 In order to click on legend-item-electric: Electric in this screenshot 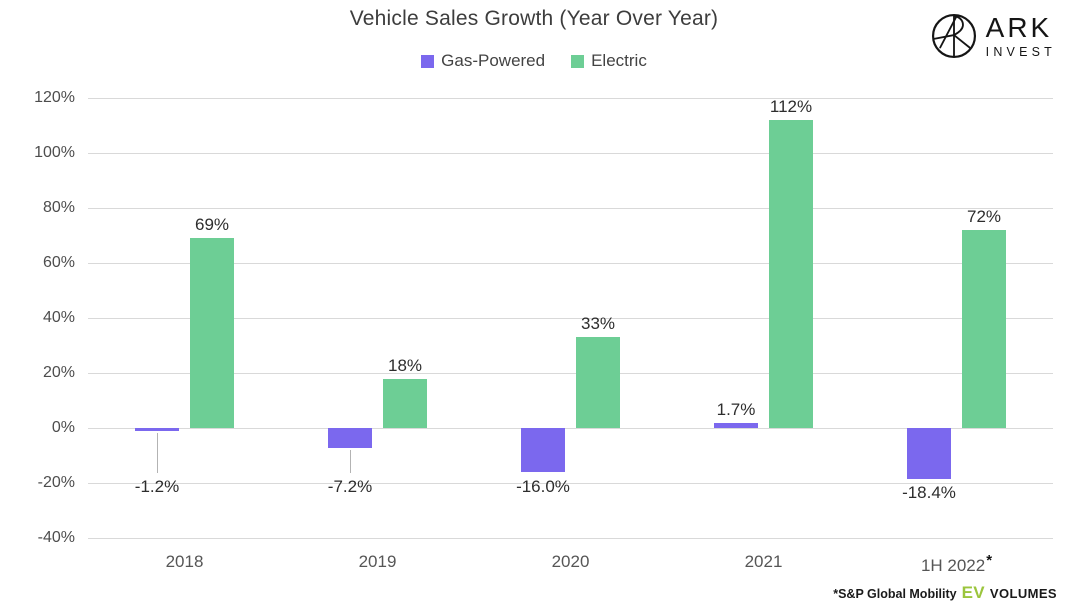, I will do `click(609, 61)`.